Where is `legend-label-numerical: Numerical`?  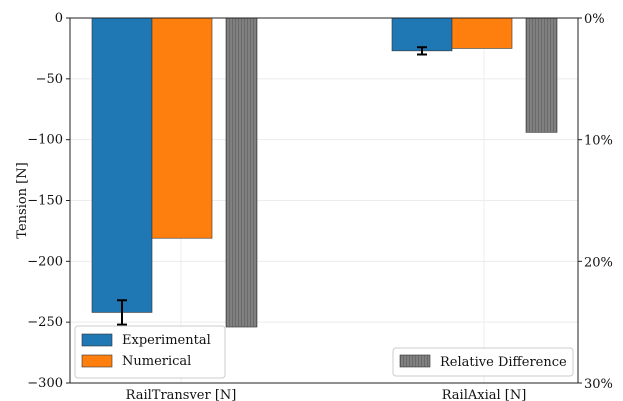 legend-label-numerical: Numerical is located at coordinates (156, 361).